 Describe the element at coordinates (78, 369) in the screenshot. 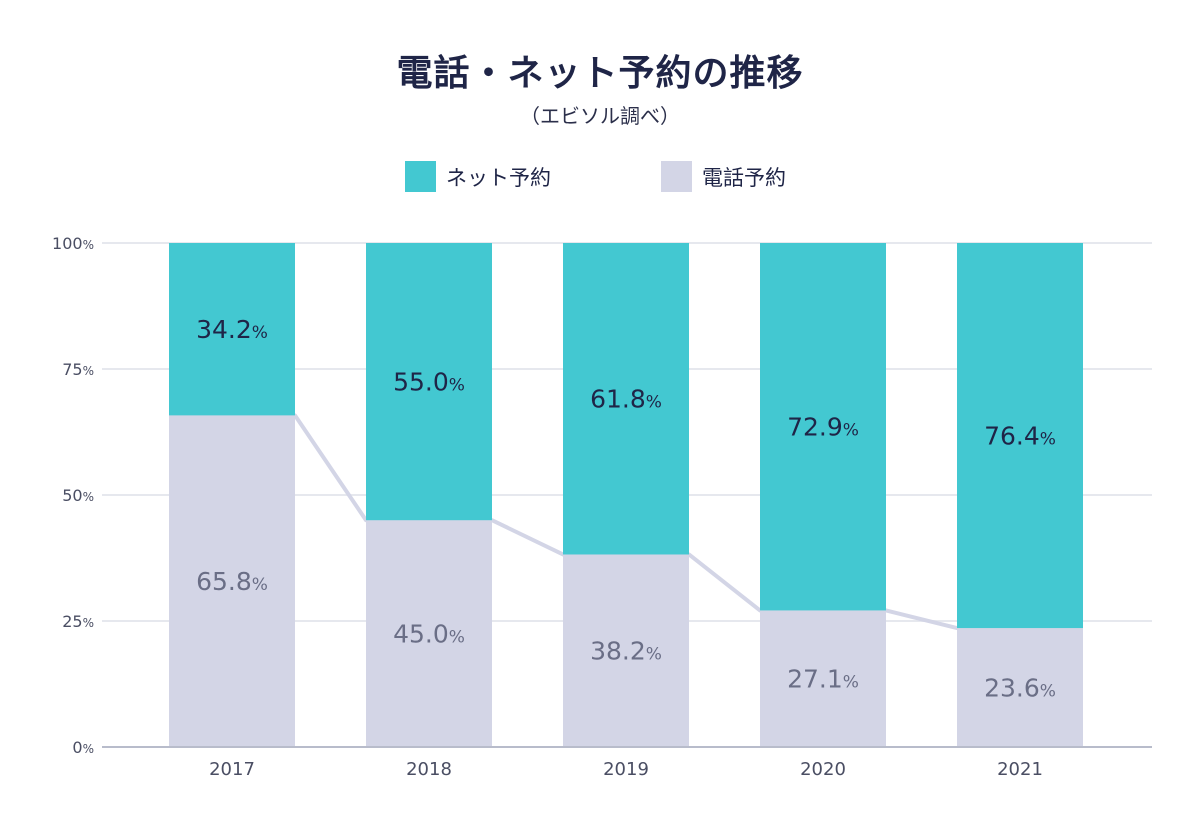

I see `y-tick-label: 75%` at that location.